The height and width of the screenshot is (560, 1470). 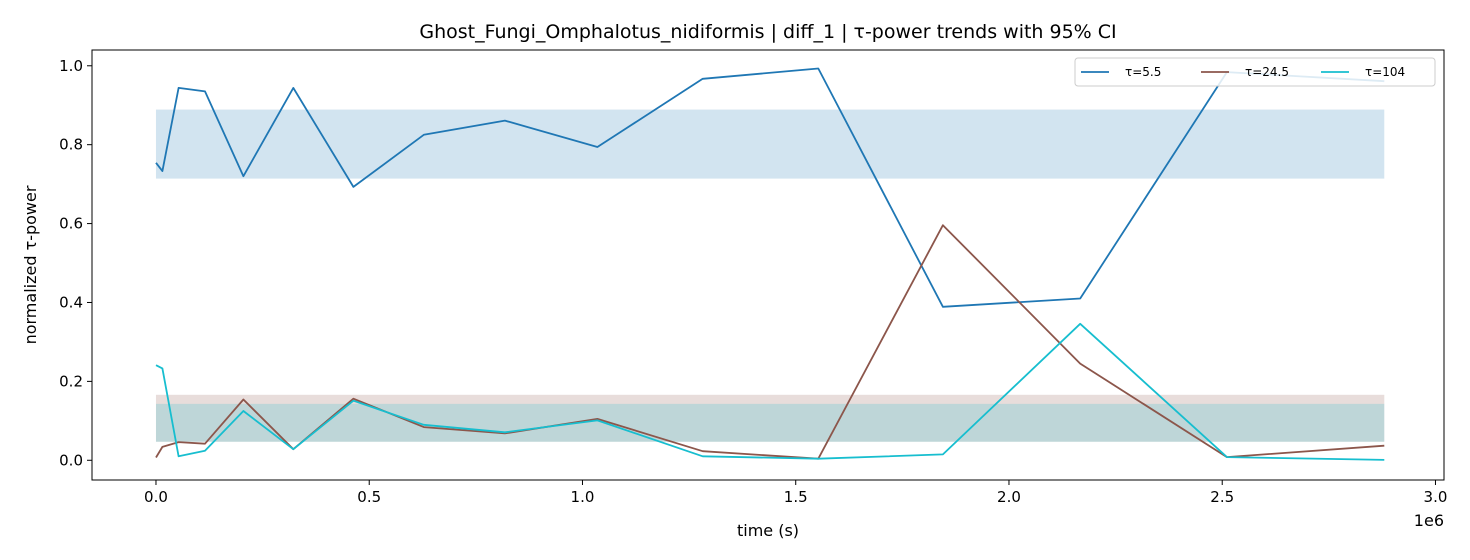 What do you see at coordinates (71, 66) in the screenshot?
I see `y-tick-label: 1.0` at bounding box center [71, 66].